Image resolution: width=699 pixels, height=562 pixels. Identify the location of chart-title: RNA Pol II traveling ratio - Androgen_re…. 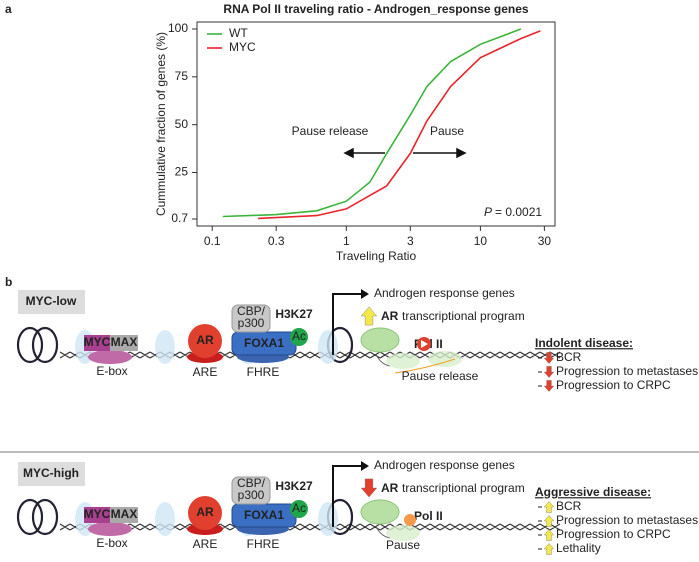
(375, 9).